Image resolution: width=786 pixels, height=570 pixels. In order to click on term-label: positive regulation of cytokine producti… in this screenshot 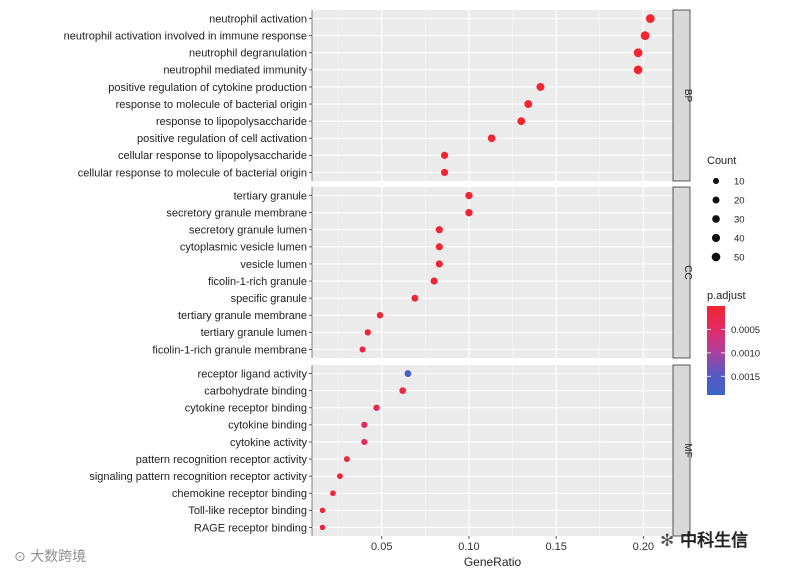, I will do `click(207, 88)`.